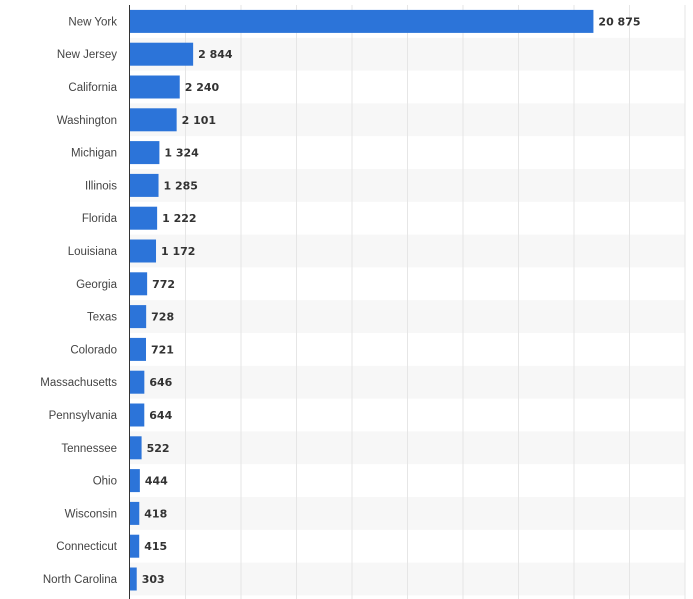 The height and width of the screenshot is (599, 693). I want to click on value-label: 772, so click(163, 284).